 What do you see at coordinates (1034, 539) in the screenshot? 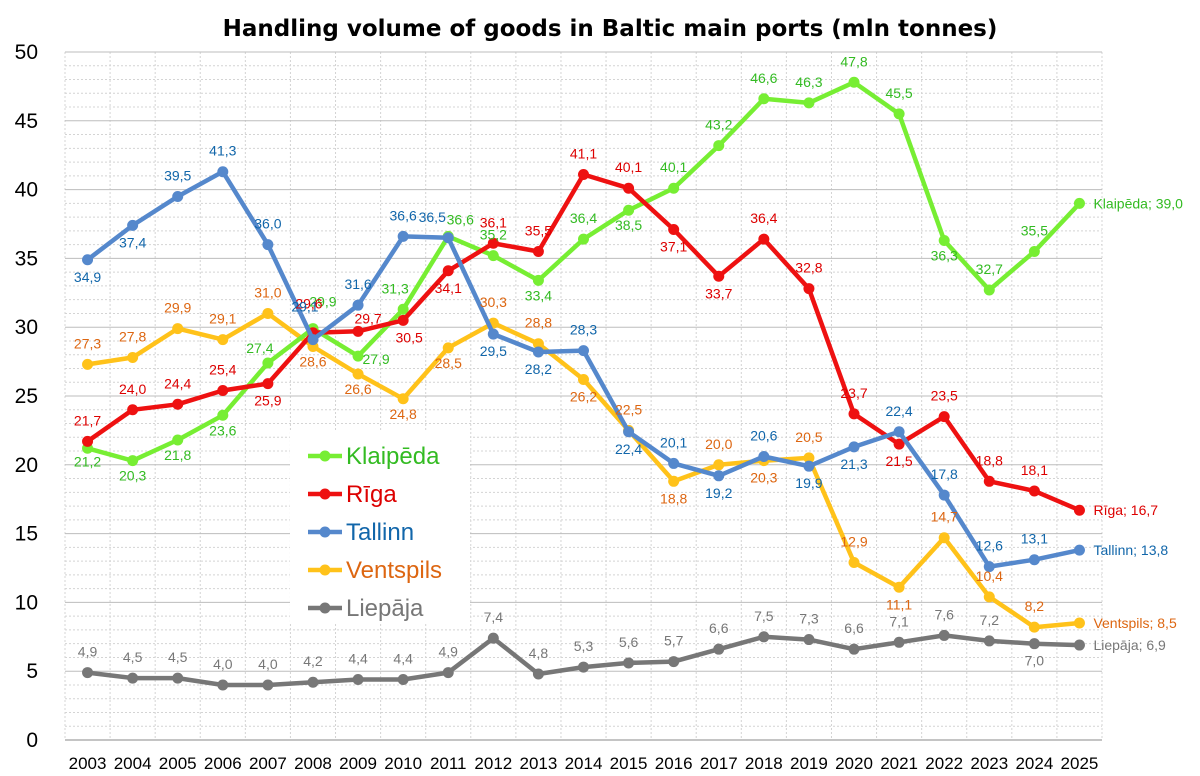
I see `data-label: 13,1` at bounding box center [1034, 539].